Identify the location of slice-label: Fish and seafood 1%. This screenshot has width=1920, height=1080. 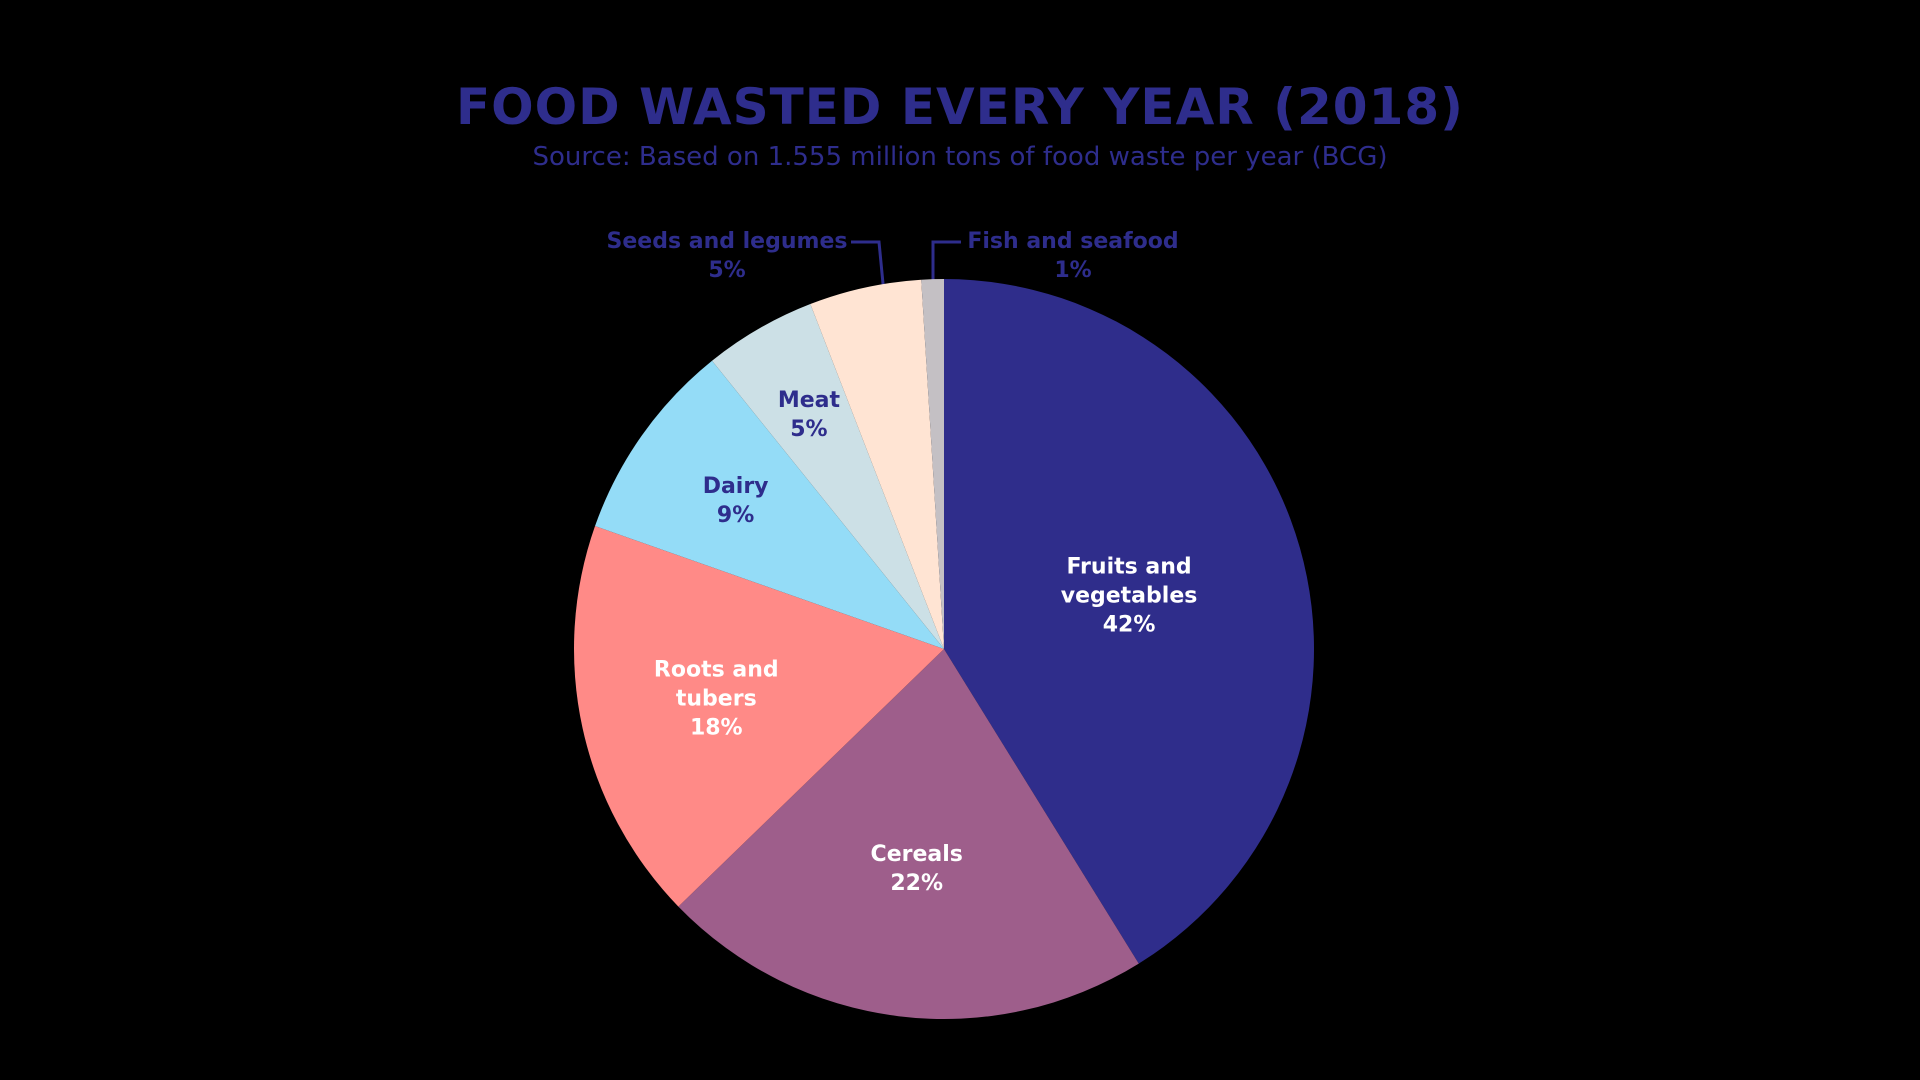
(1072, 256).